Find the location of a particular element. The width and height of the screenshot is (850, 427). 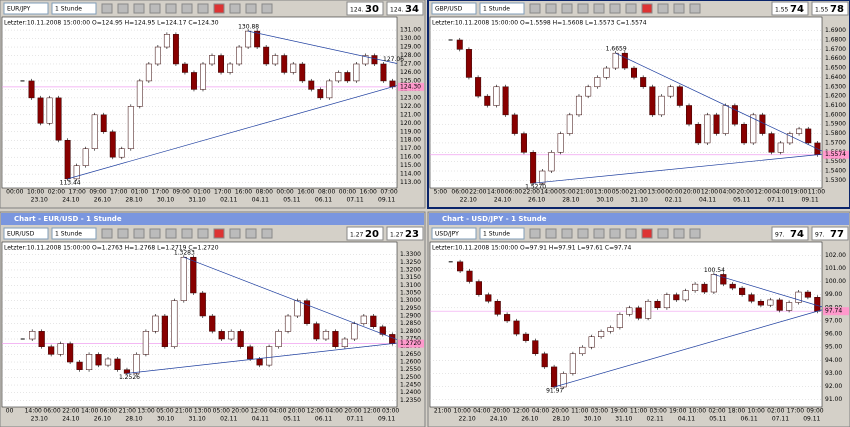

time-label: 13:00 is located at coordinates (655, 192).